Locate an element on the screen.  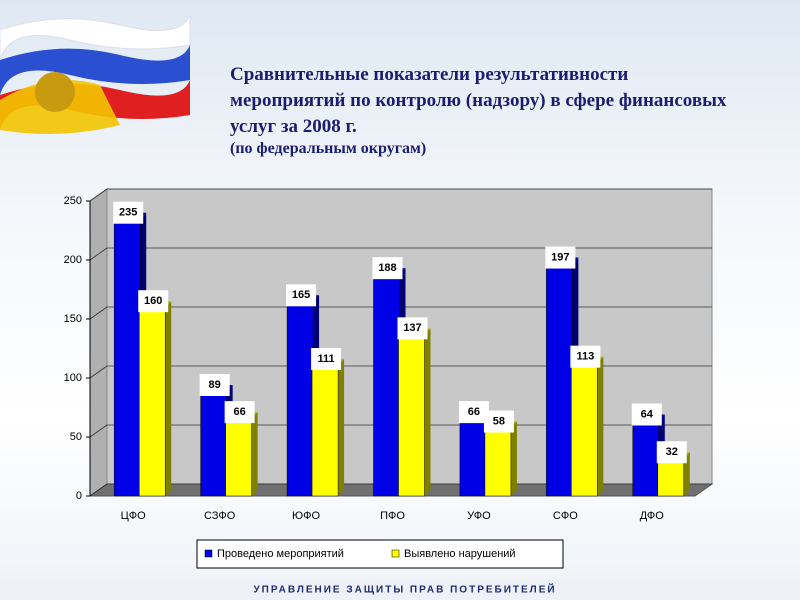
value-label: 58 is located at coordinates (499, 421).